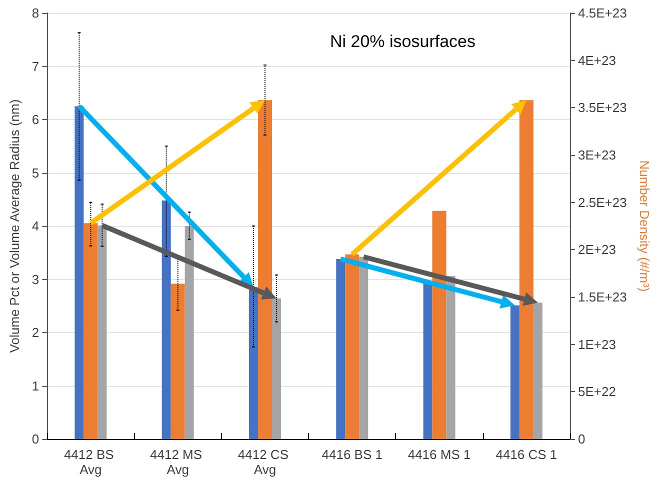  I want to click on y-tick-label: 7, so click(36, 66).